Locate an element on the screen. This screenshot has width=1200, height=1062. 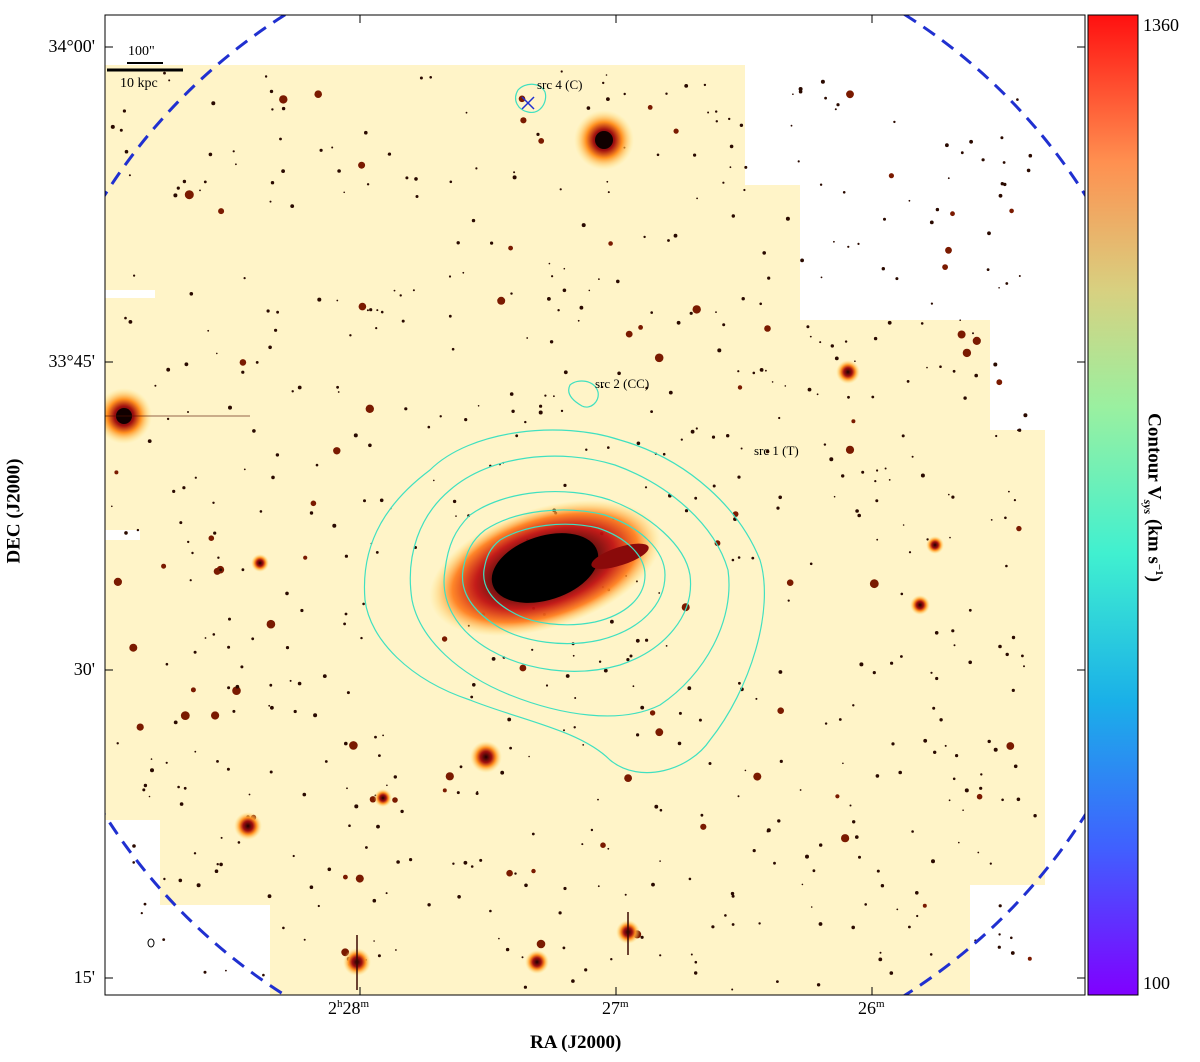
ytick-label: 30' is located at coordinates (84, 669).